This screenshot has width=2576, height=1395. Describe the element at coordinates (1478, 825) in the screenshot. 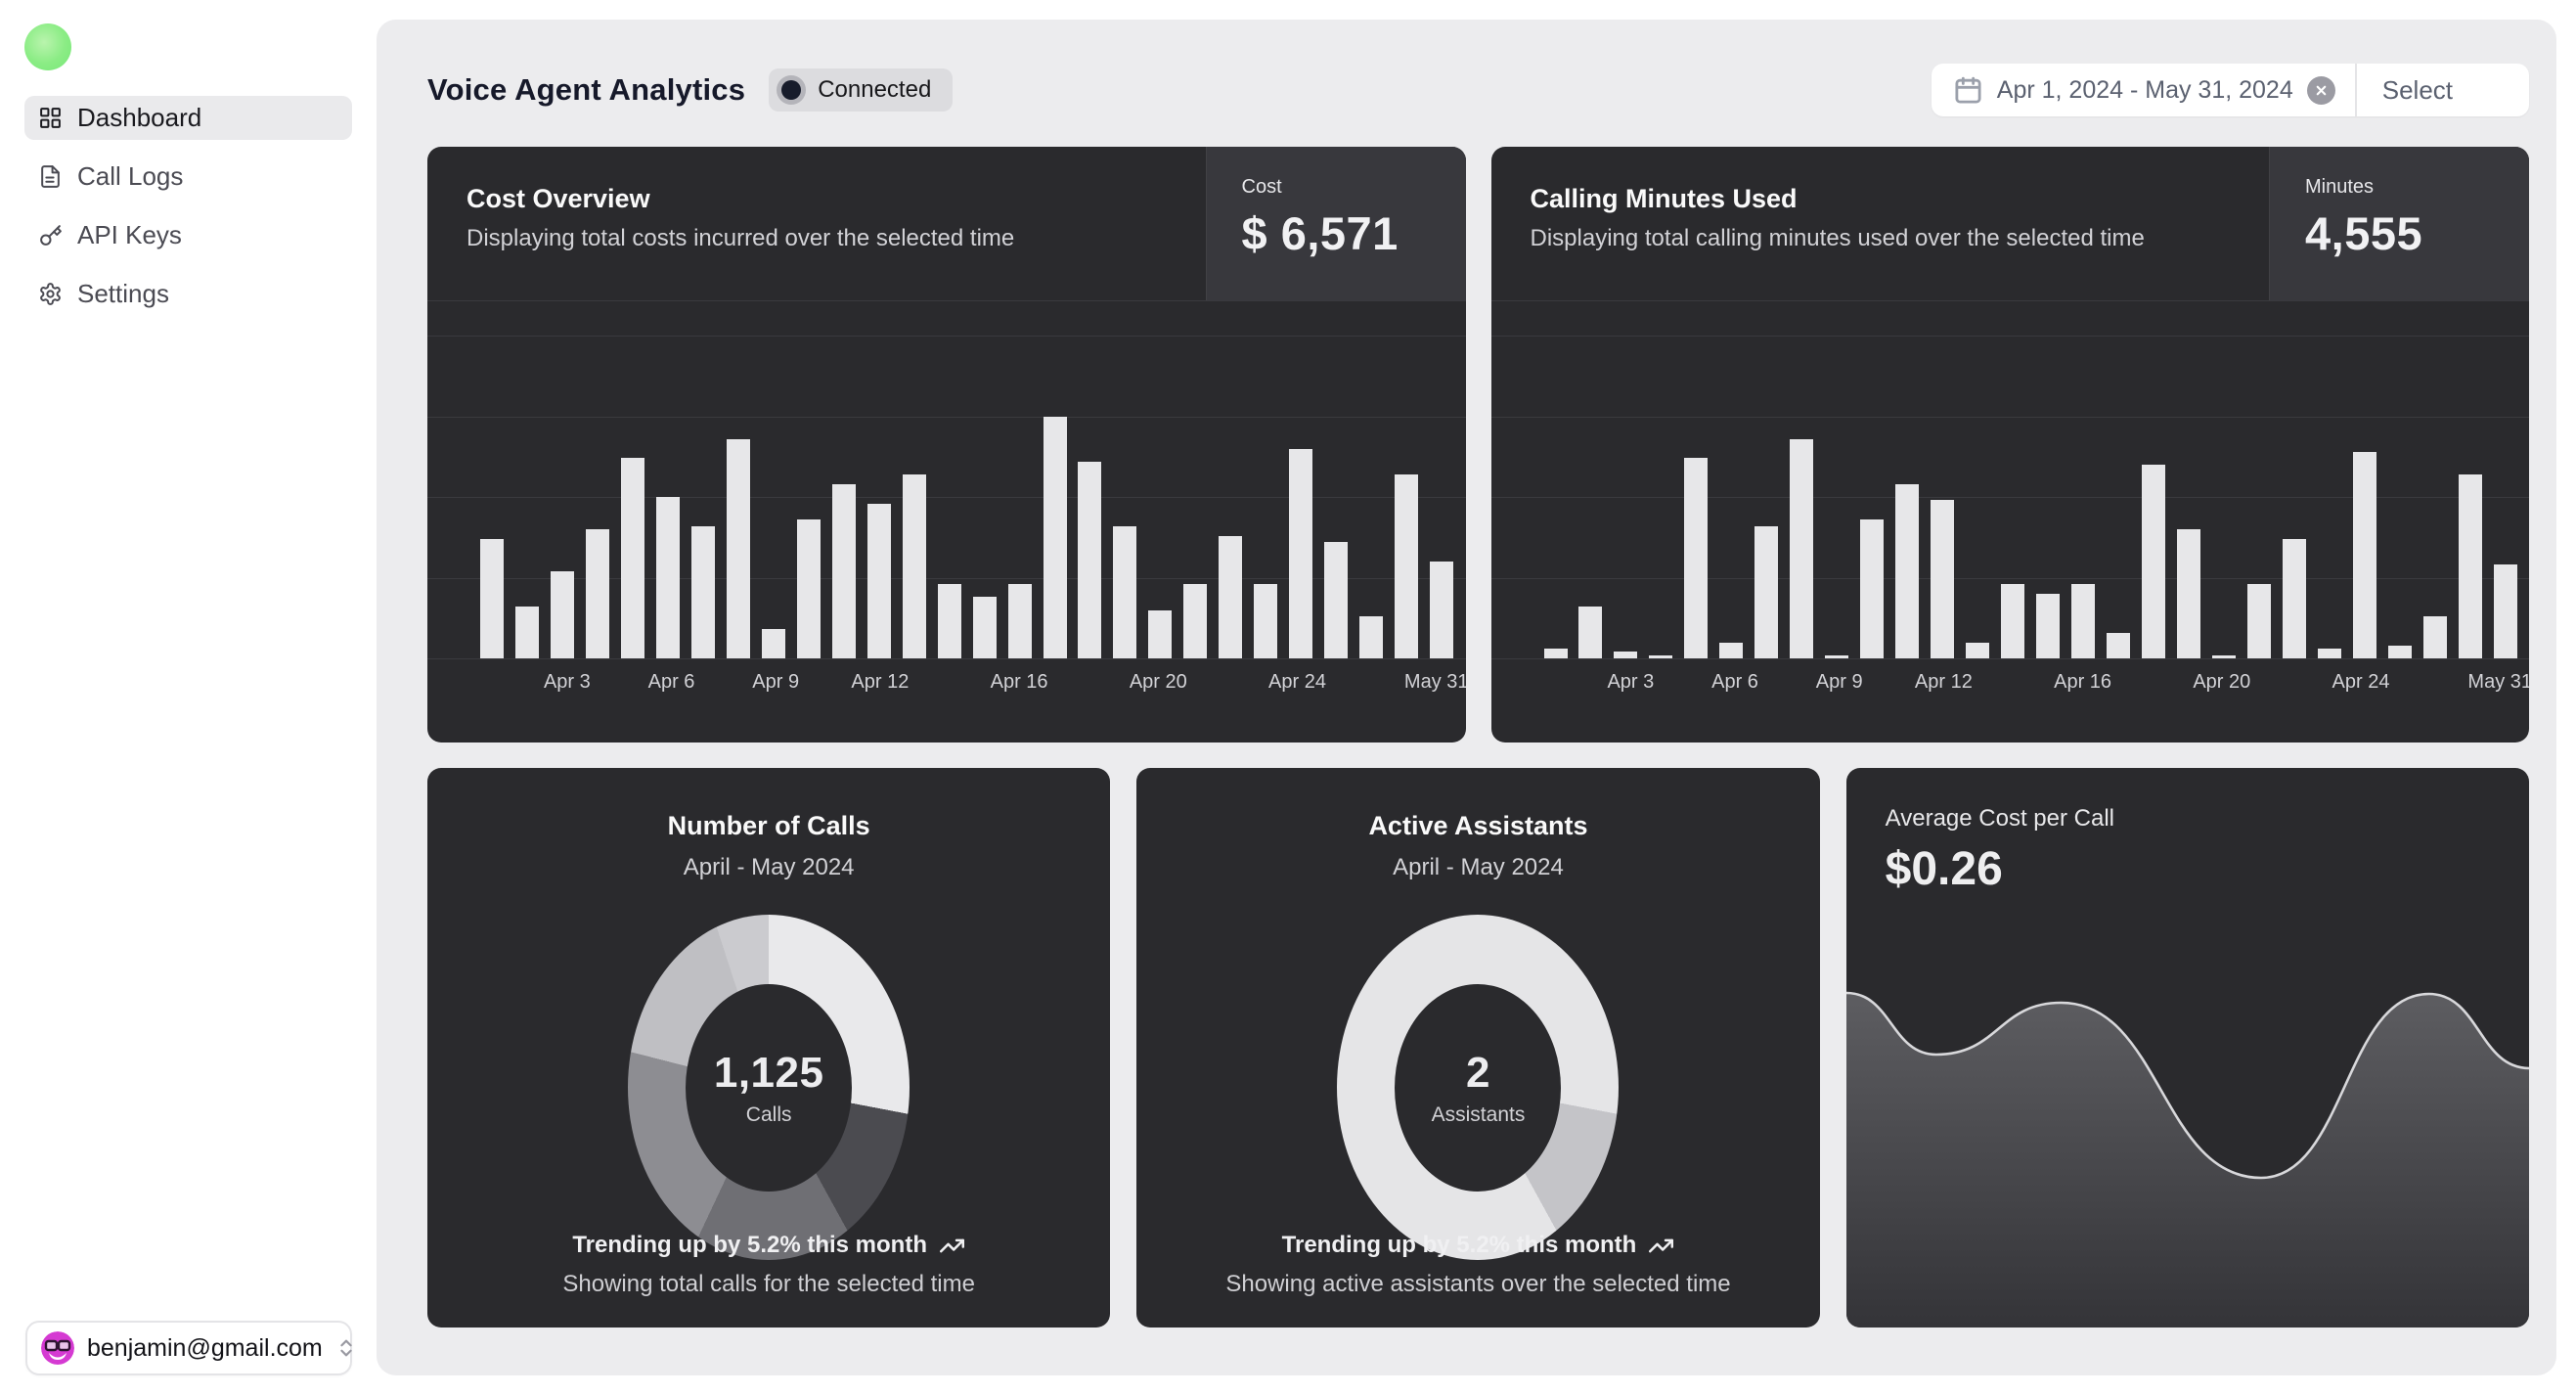

I see `card-title: Active Assistants` at that location.